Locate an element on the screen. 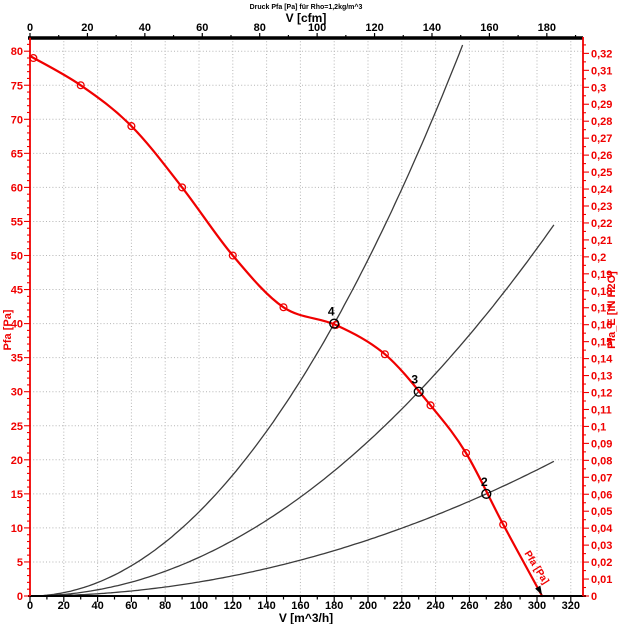 This screenshot has width=624, height=624. left-tick-label: 55 is located at coordinates (17, 222).